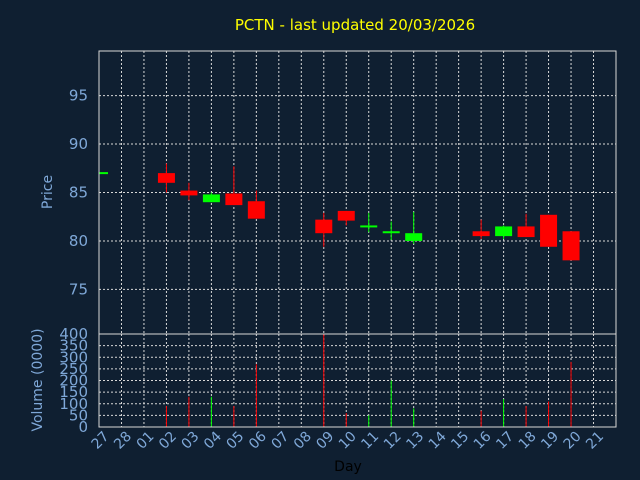 This screenshot has height=480, width=640. Describe the element at coordinates (460, 441) in the screenshot. I see `x-tick-label: 15` at that location.